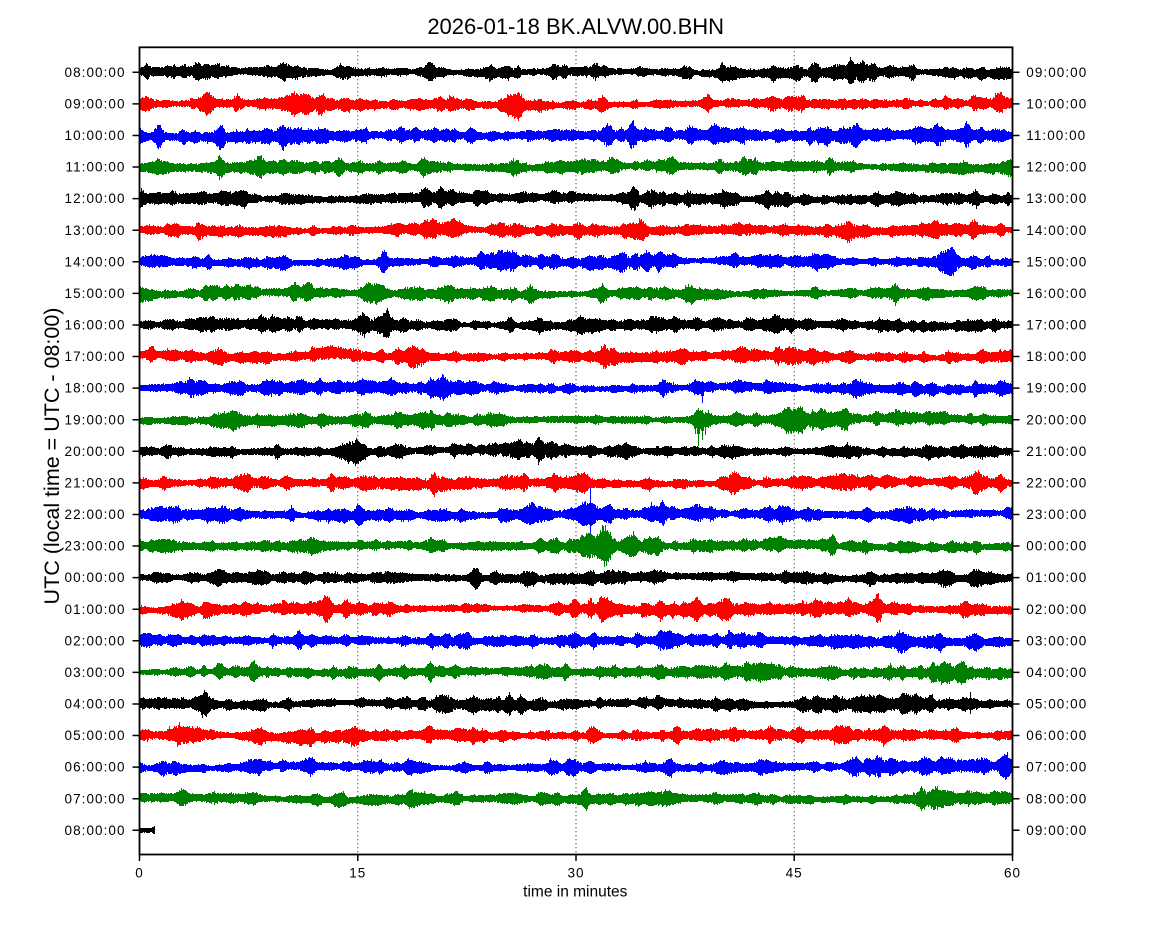 This screenshot has width=1150, height=950. Describe the element at coordinates (575, 872) in the screenshot. I see `svg-text: 30` at that location.